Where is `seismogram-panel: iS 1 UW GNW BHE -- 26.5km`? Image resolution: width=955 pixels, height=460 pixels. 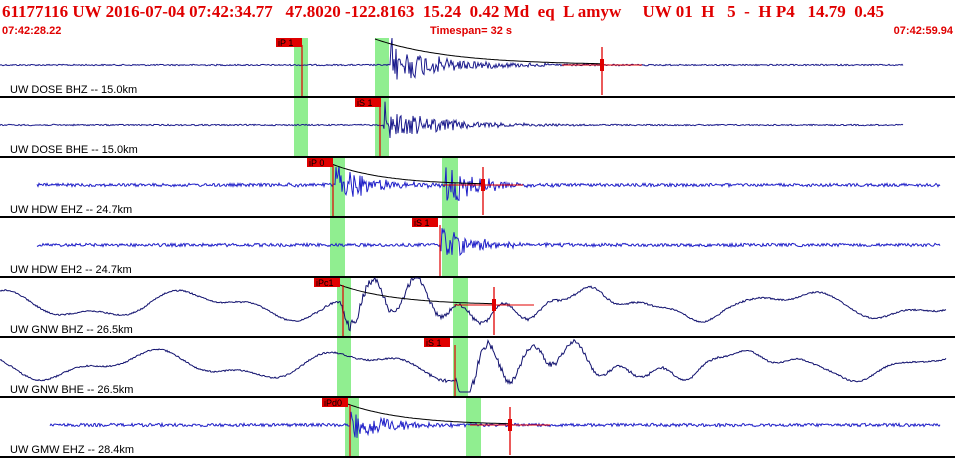 seismogram-panel: iS 1 UW GNW BHE -- 26.5km is located at coordinates (477, 368).